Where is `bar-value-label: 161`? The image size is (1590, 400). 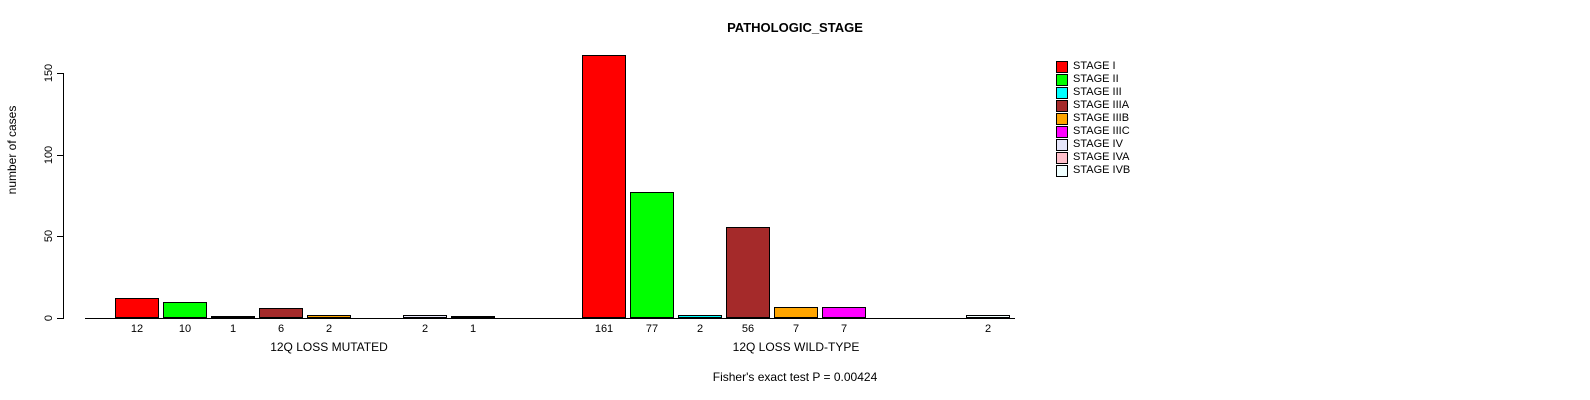
bar-value-label: 161 is located at coordinates (604, 329).